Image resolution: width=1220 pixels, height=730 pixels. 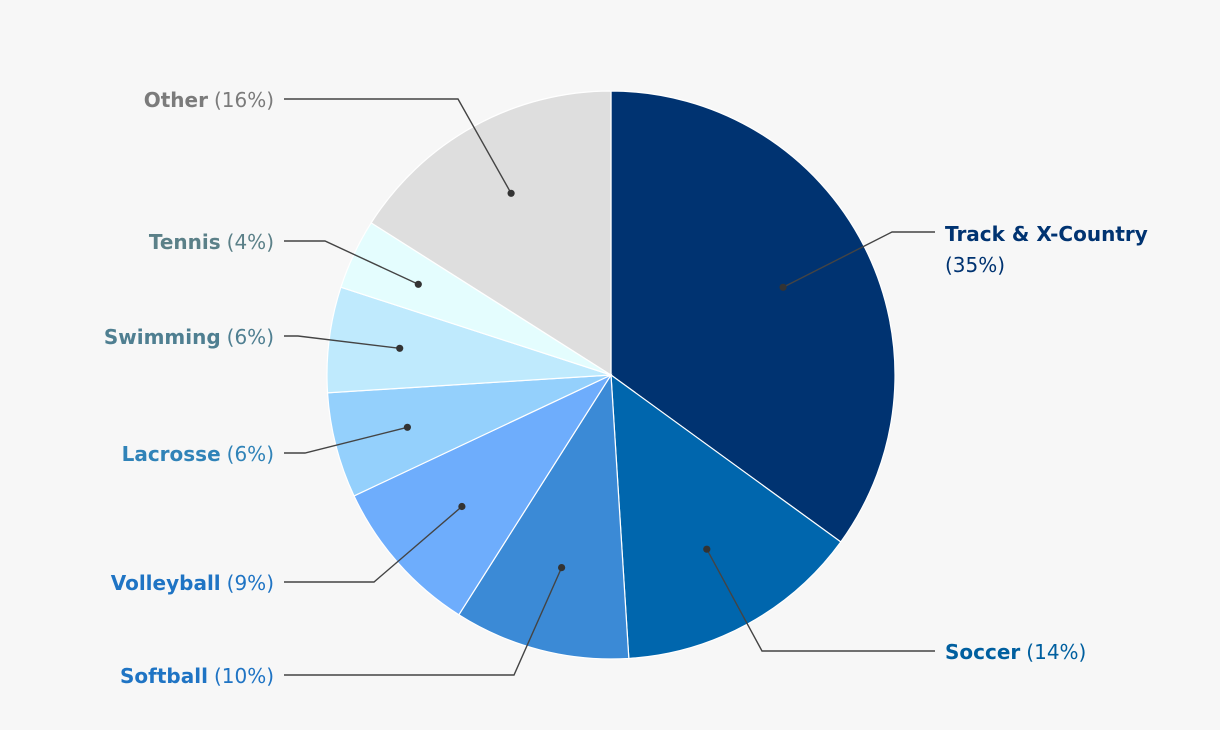 I want to click on leader-line-lacrosse, so click(x=346, y=440).